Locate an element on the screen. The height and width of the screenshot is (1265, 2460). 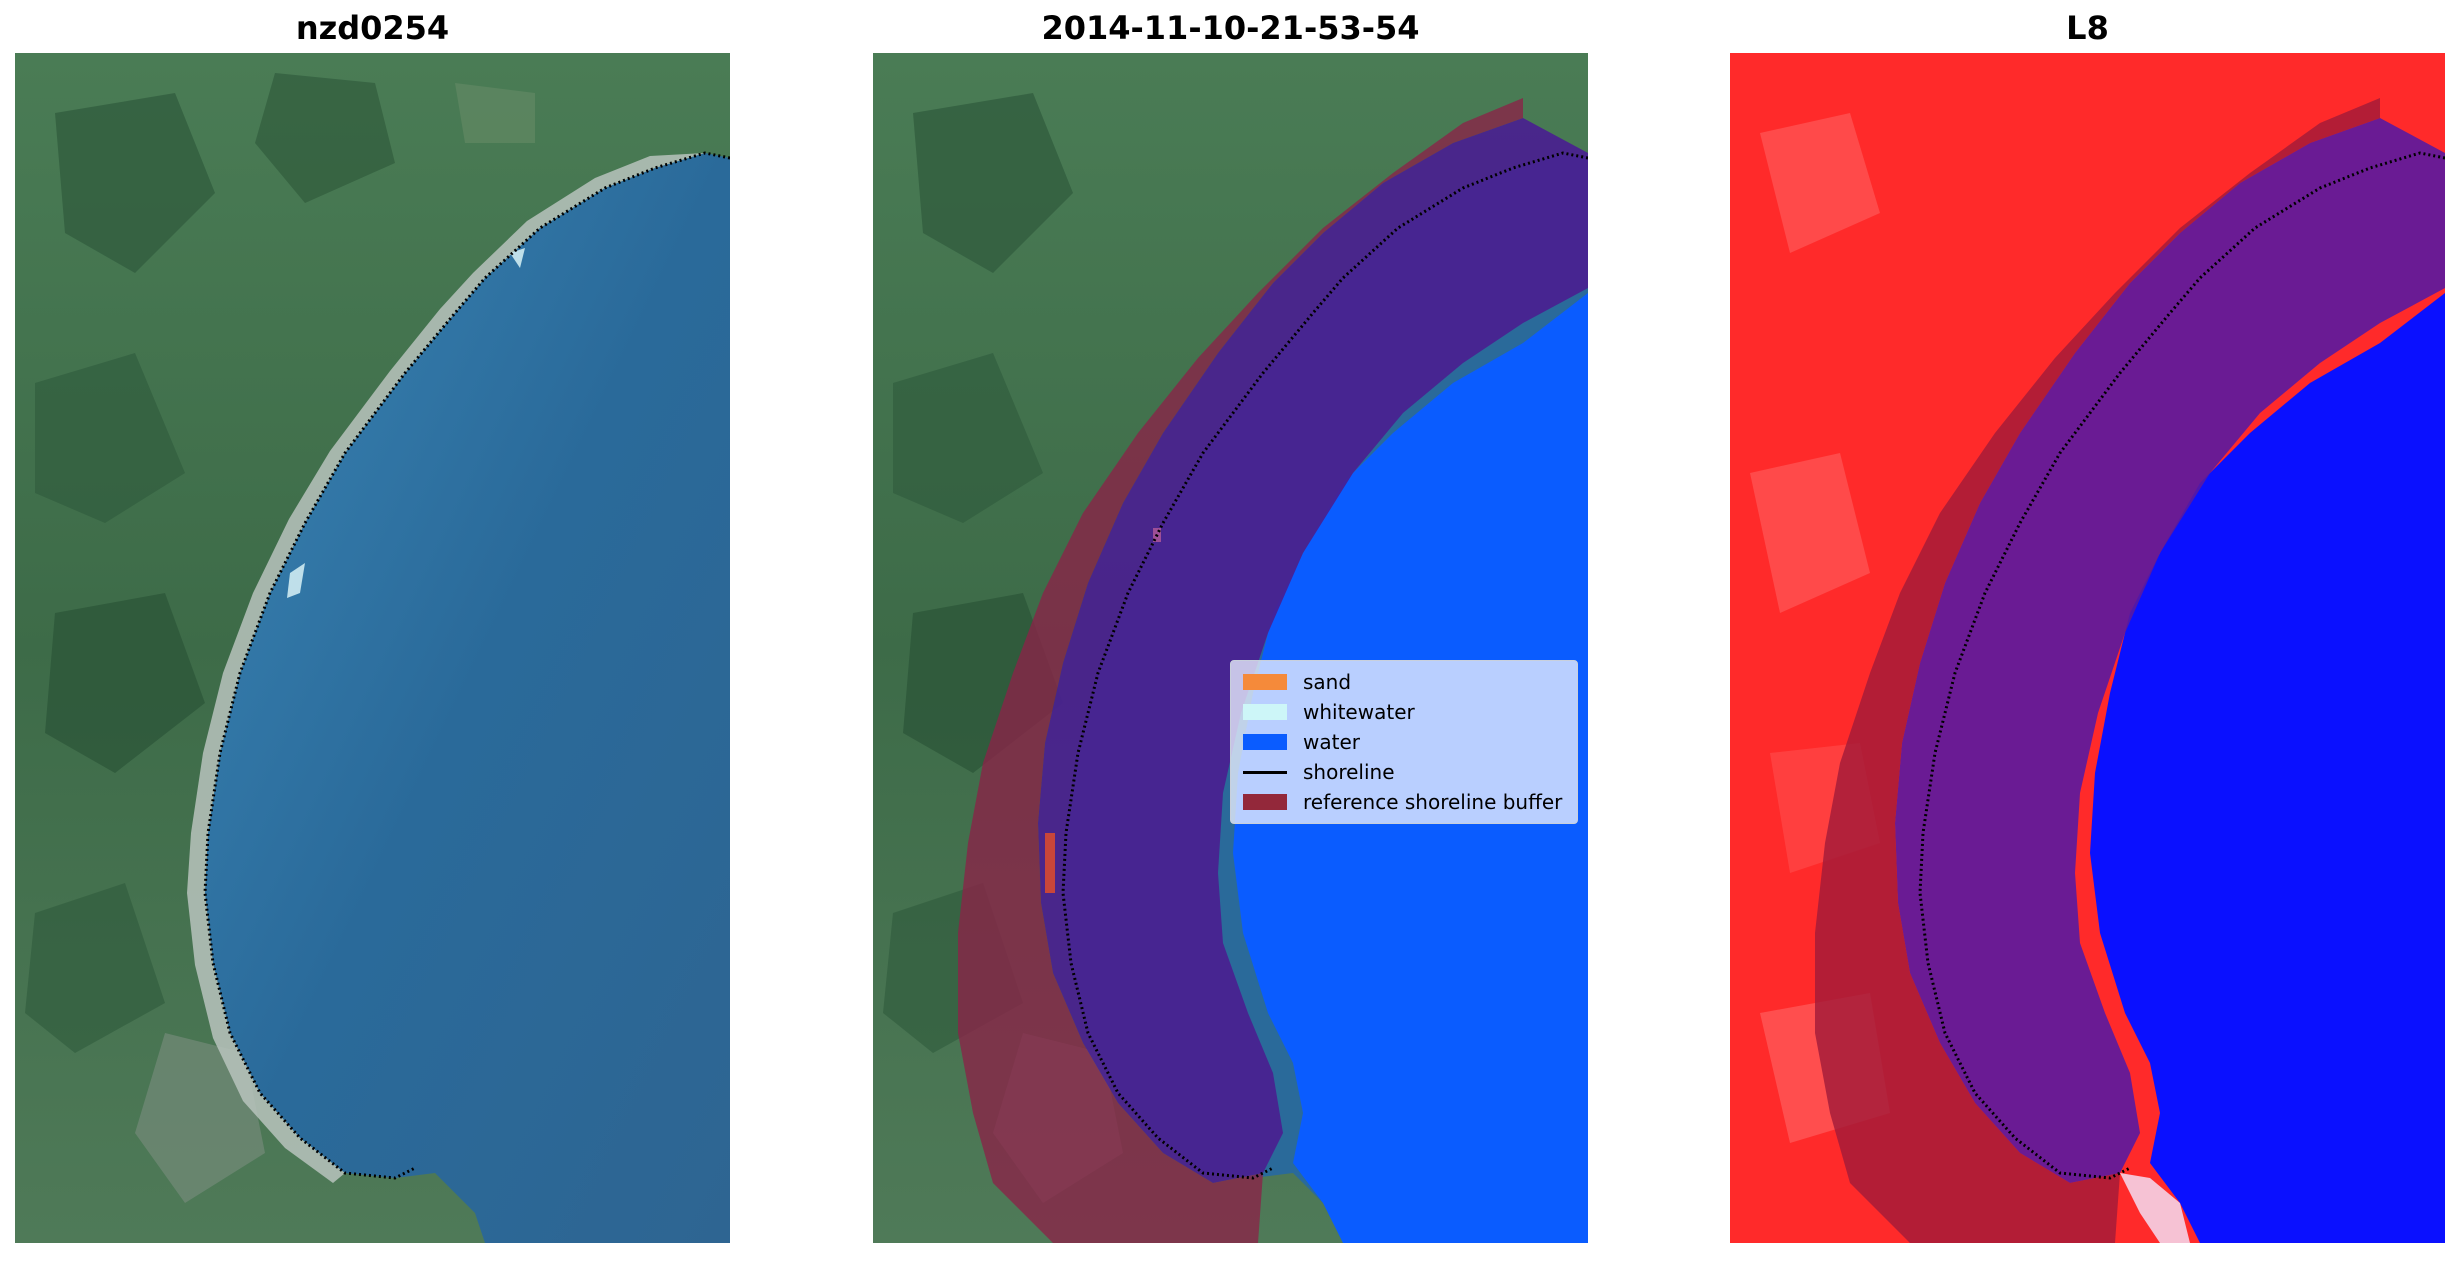
water-swatch is located at coordinates (1265, 742).